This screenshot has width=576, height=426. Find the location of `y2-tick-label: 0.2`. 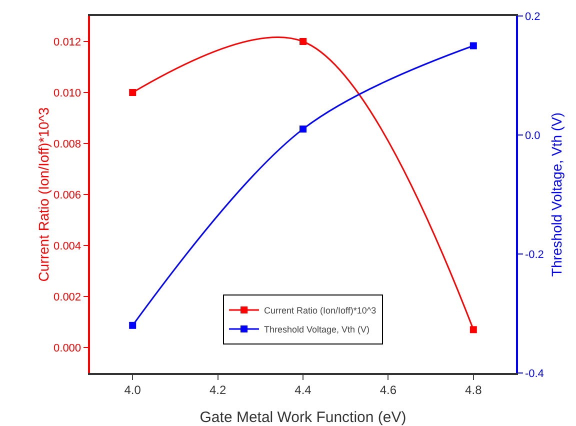

y2-tick-label: 0.2 is located at coordinates (532, 16).